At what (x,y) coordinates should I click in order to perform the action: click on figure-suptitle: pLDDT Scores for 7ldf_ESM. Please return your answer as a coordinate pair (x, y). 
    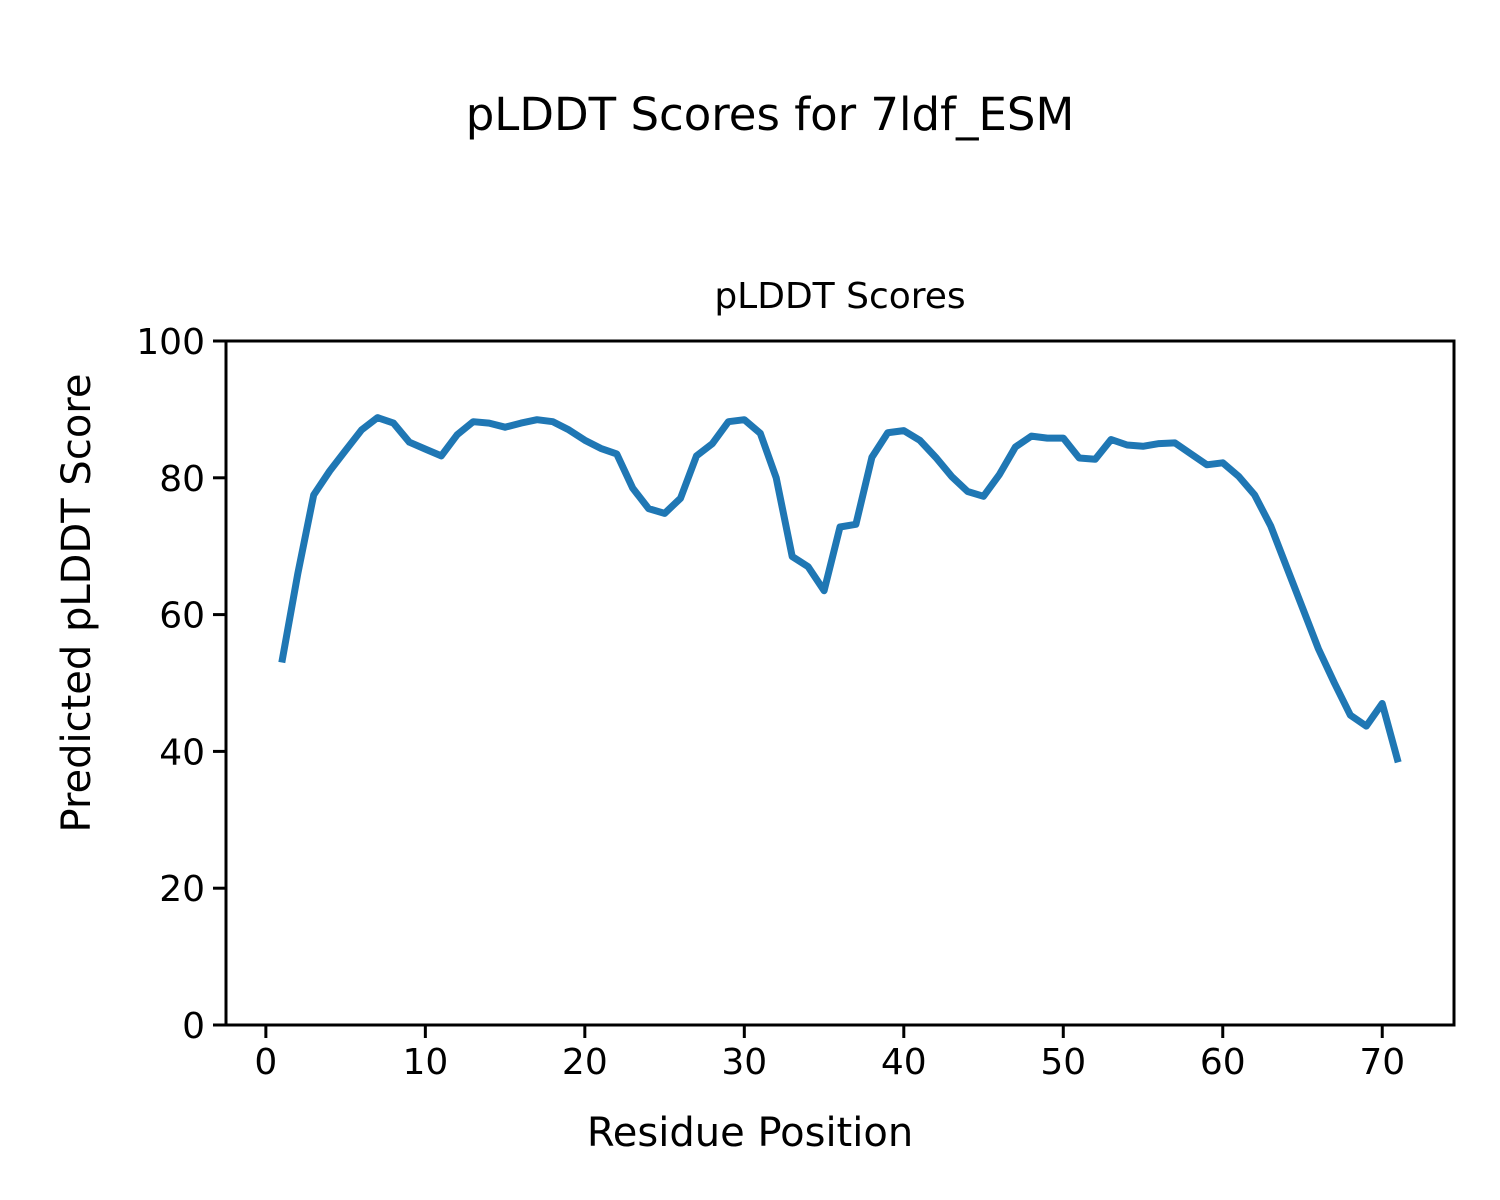
    Looking at the image, I should click on (770, 114).